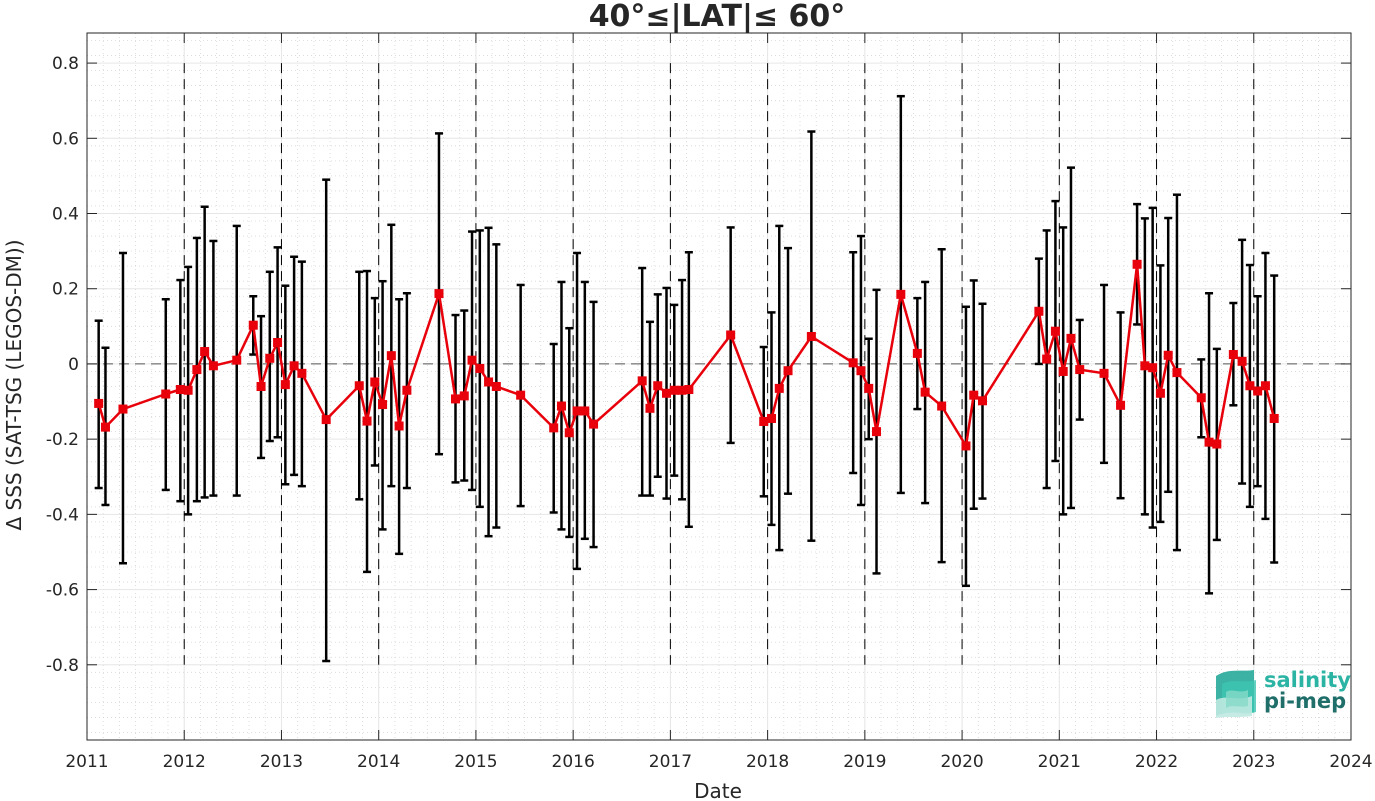 The width and height of the screenshot is (1375, 801). What do you see at coordinates (65, 64) in the screenshot?
I see `y-tick-label: 0.8` at bounding box center [65, 64].